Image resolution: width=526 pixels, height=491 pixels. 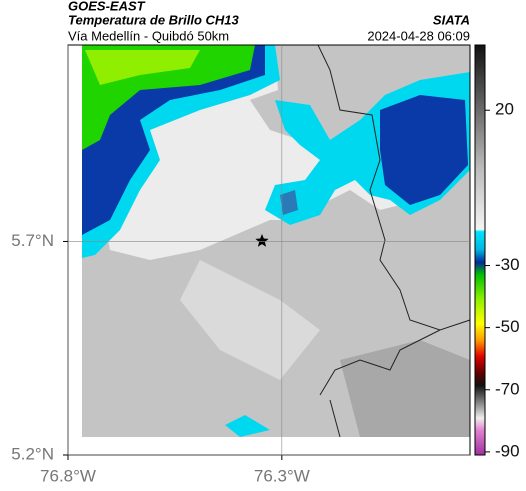 I want to click on product: Temperatura de Brillo CH13, so click(x=154, y=19).